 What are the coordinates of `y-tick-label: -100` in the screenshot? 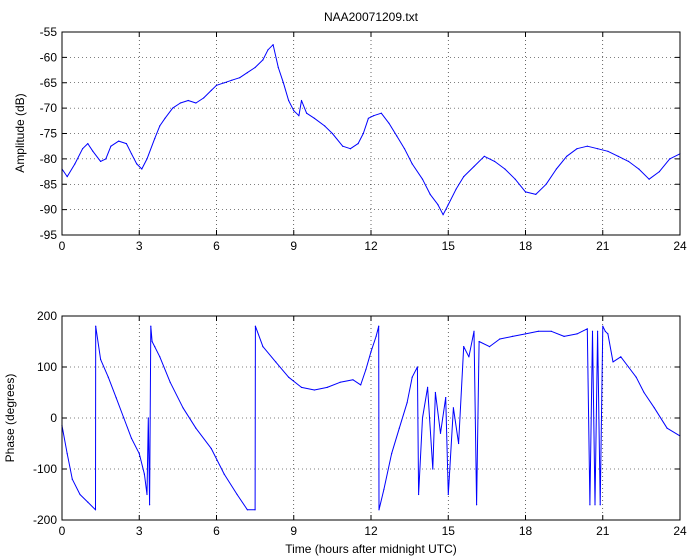 It's located at (45, 469).